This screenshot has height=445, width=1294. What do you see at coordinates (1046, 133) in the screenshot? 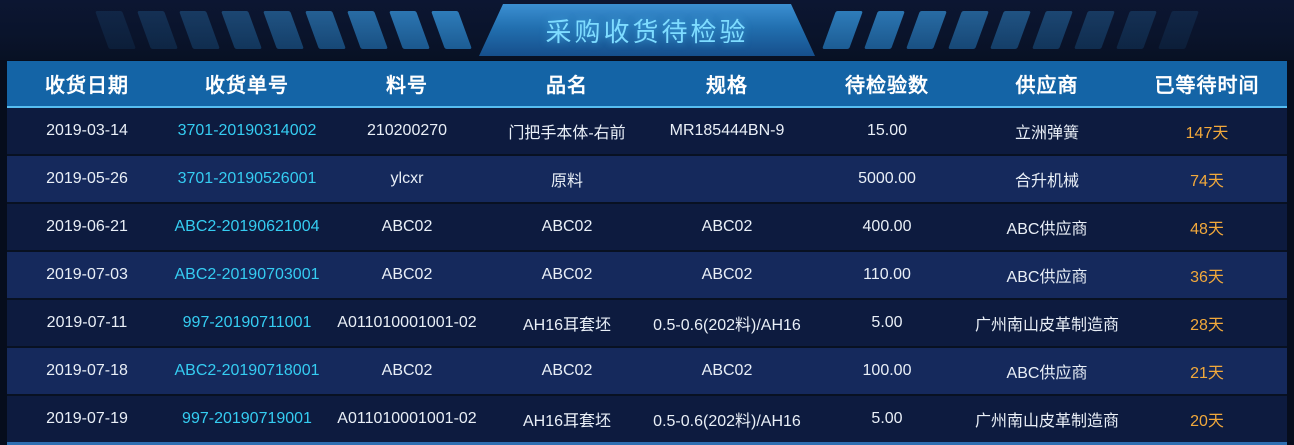
I see `cell-supplier: 立洲弹簧` at bounding box center [1046, 133].